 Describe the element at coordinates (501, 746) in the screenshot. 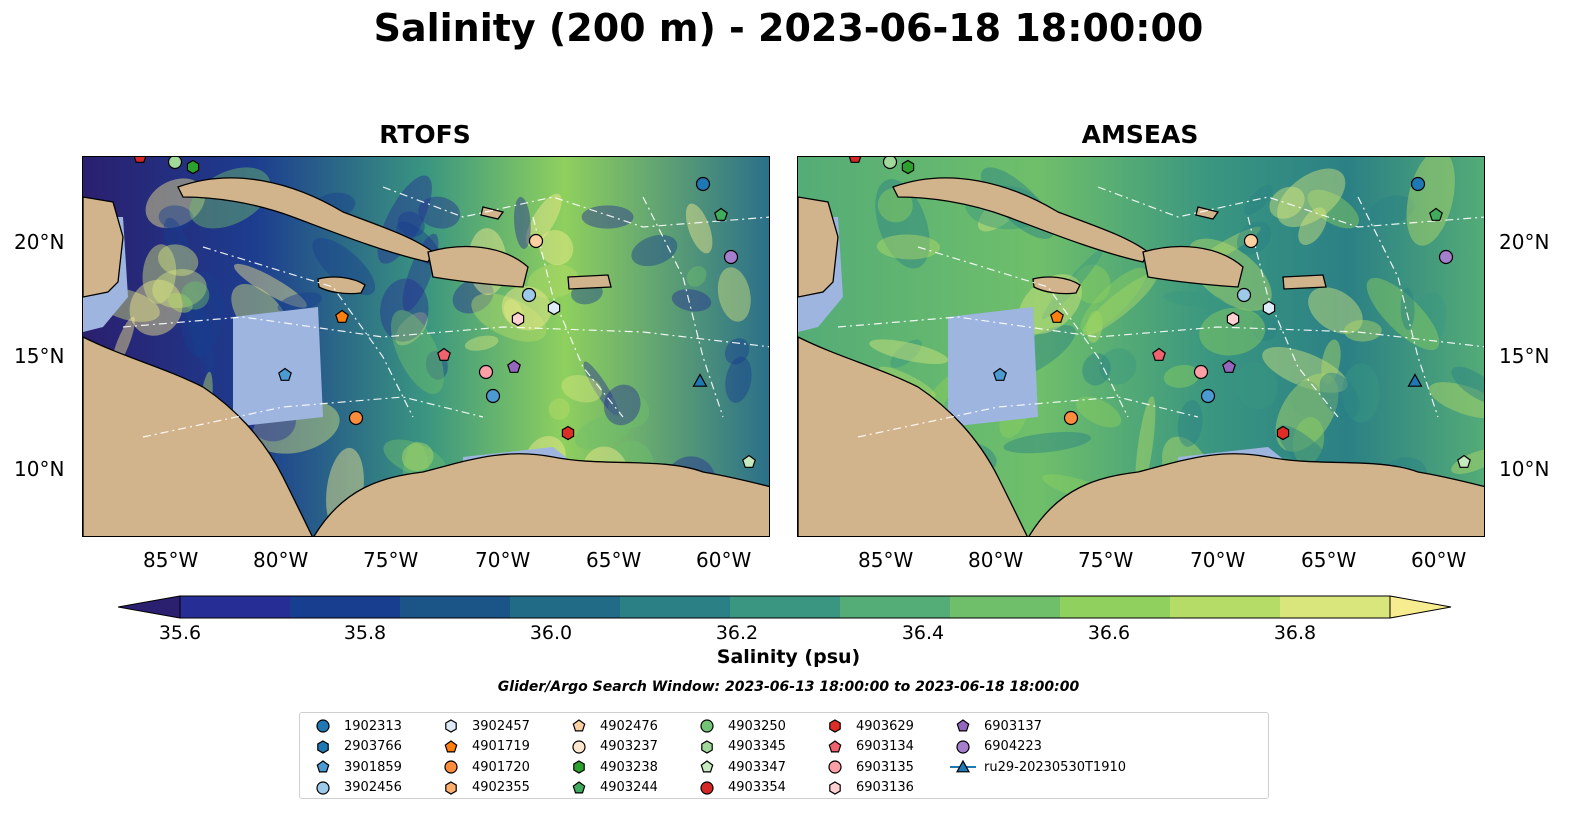

I see `legend-label: 4901719` at that location.